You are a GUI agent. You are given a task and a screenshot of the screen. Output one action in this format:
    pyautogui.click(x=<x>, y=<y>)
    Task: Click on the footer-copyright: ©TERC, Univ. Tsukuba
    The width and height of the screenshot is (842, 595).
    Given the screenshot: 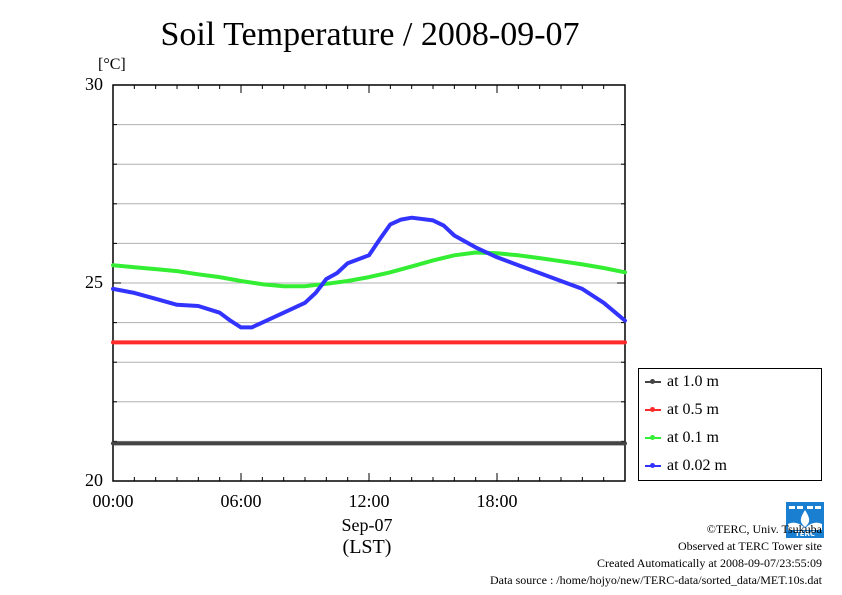 What is the action you would take?
    pyautogui.click(x=764, y=529)
    